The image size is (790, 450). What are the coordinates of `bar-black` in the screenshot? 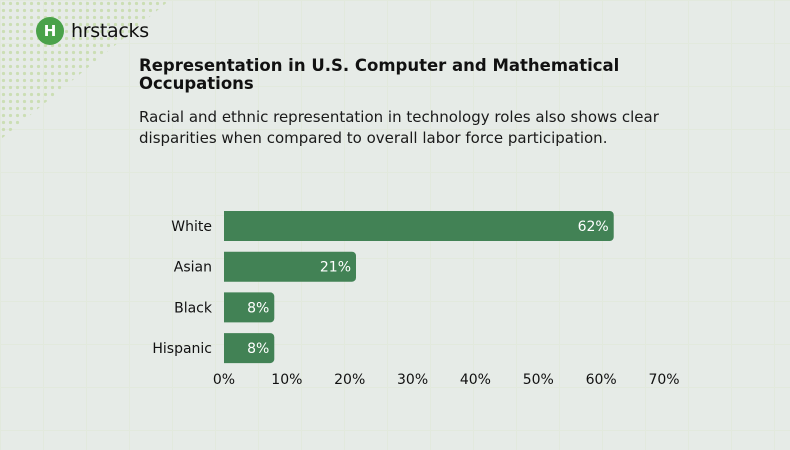 It's located at (249, 307).